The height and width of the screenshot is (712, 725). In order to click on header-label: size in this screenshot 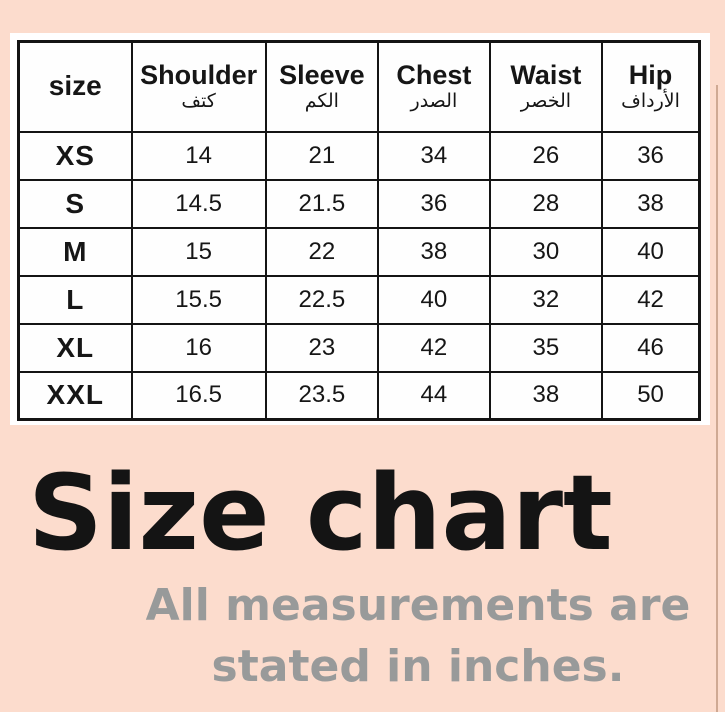, I will do `click(75, 86)`.